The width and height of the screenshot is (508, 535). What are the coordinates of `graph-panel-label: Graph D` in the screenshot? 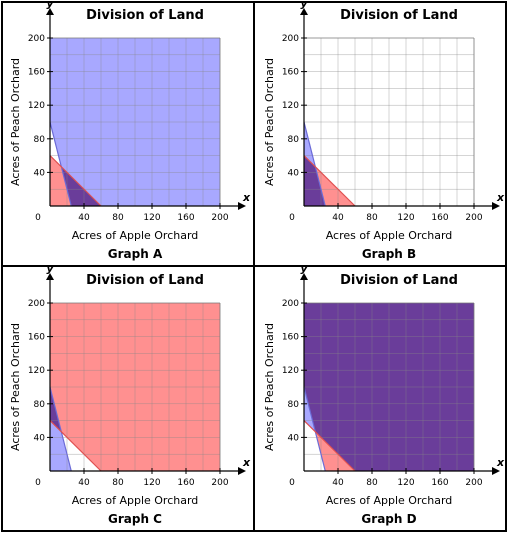 It's located at (388, 519).